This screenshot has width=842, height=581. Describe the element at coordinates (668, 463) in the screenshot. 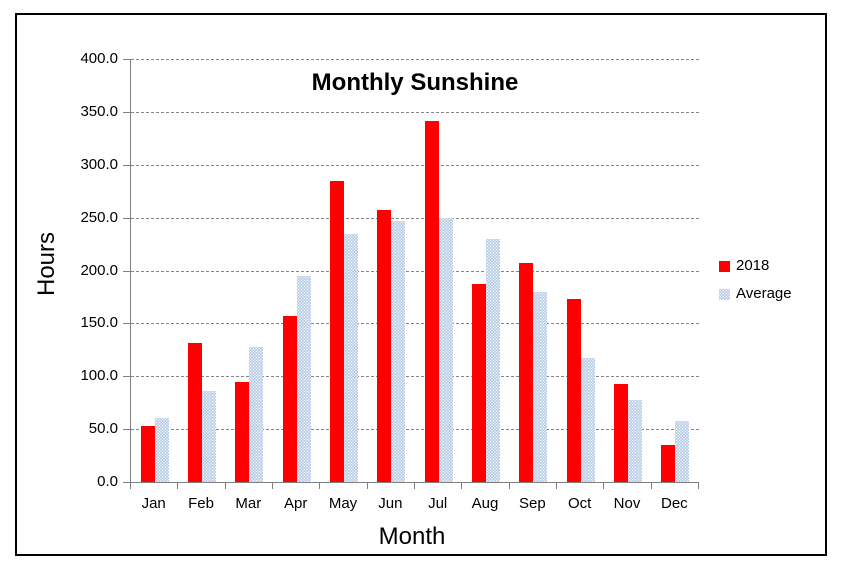

I see `bar-2018-dec` at that location.